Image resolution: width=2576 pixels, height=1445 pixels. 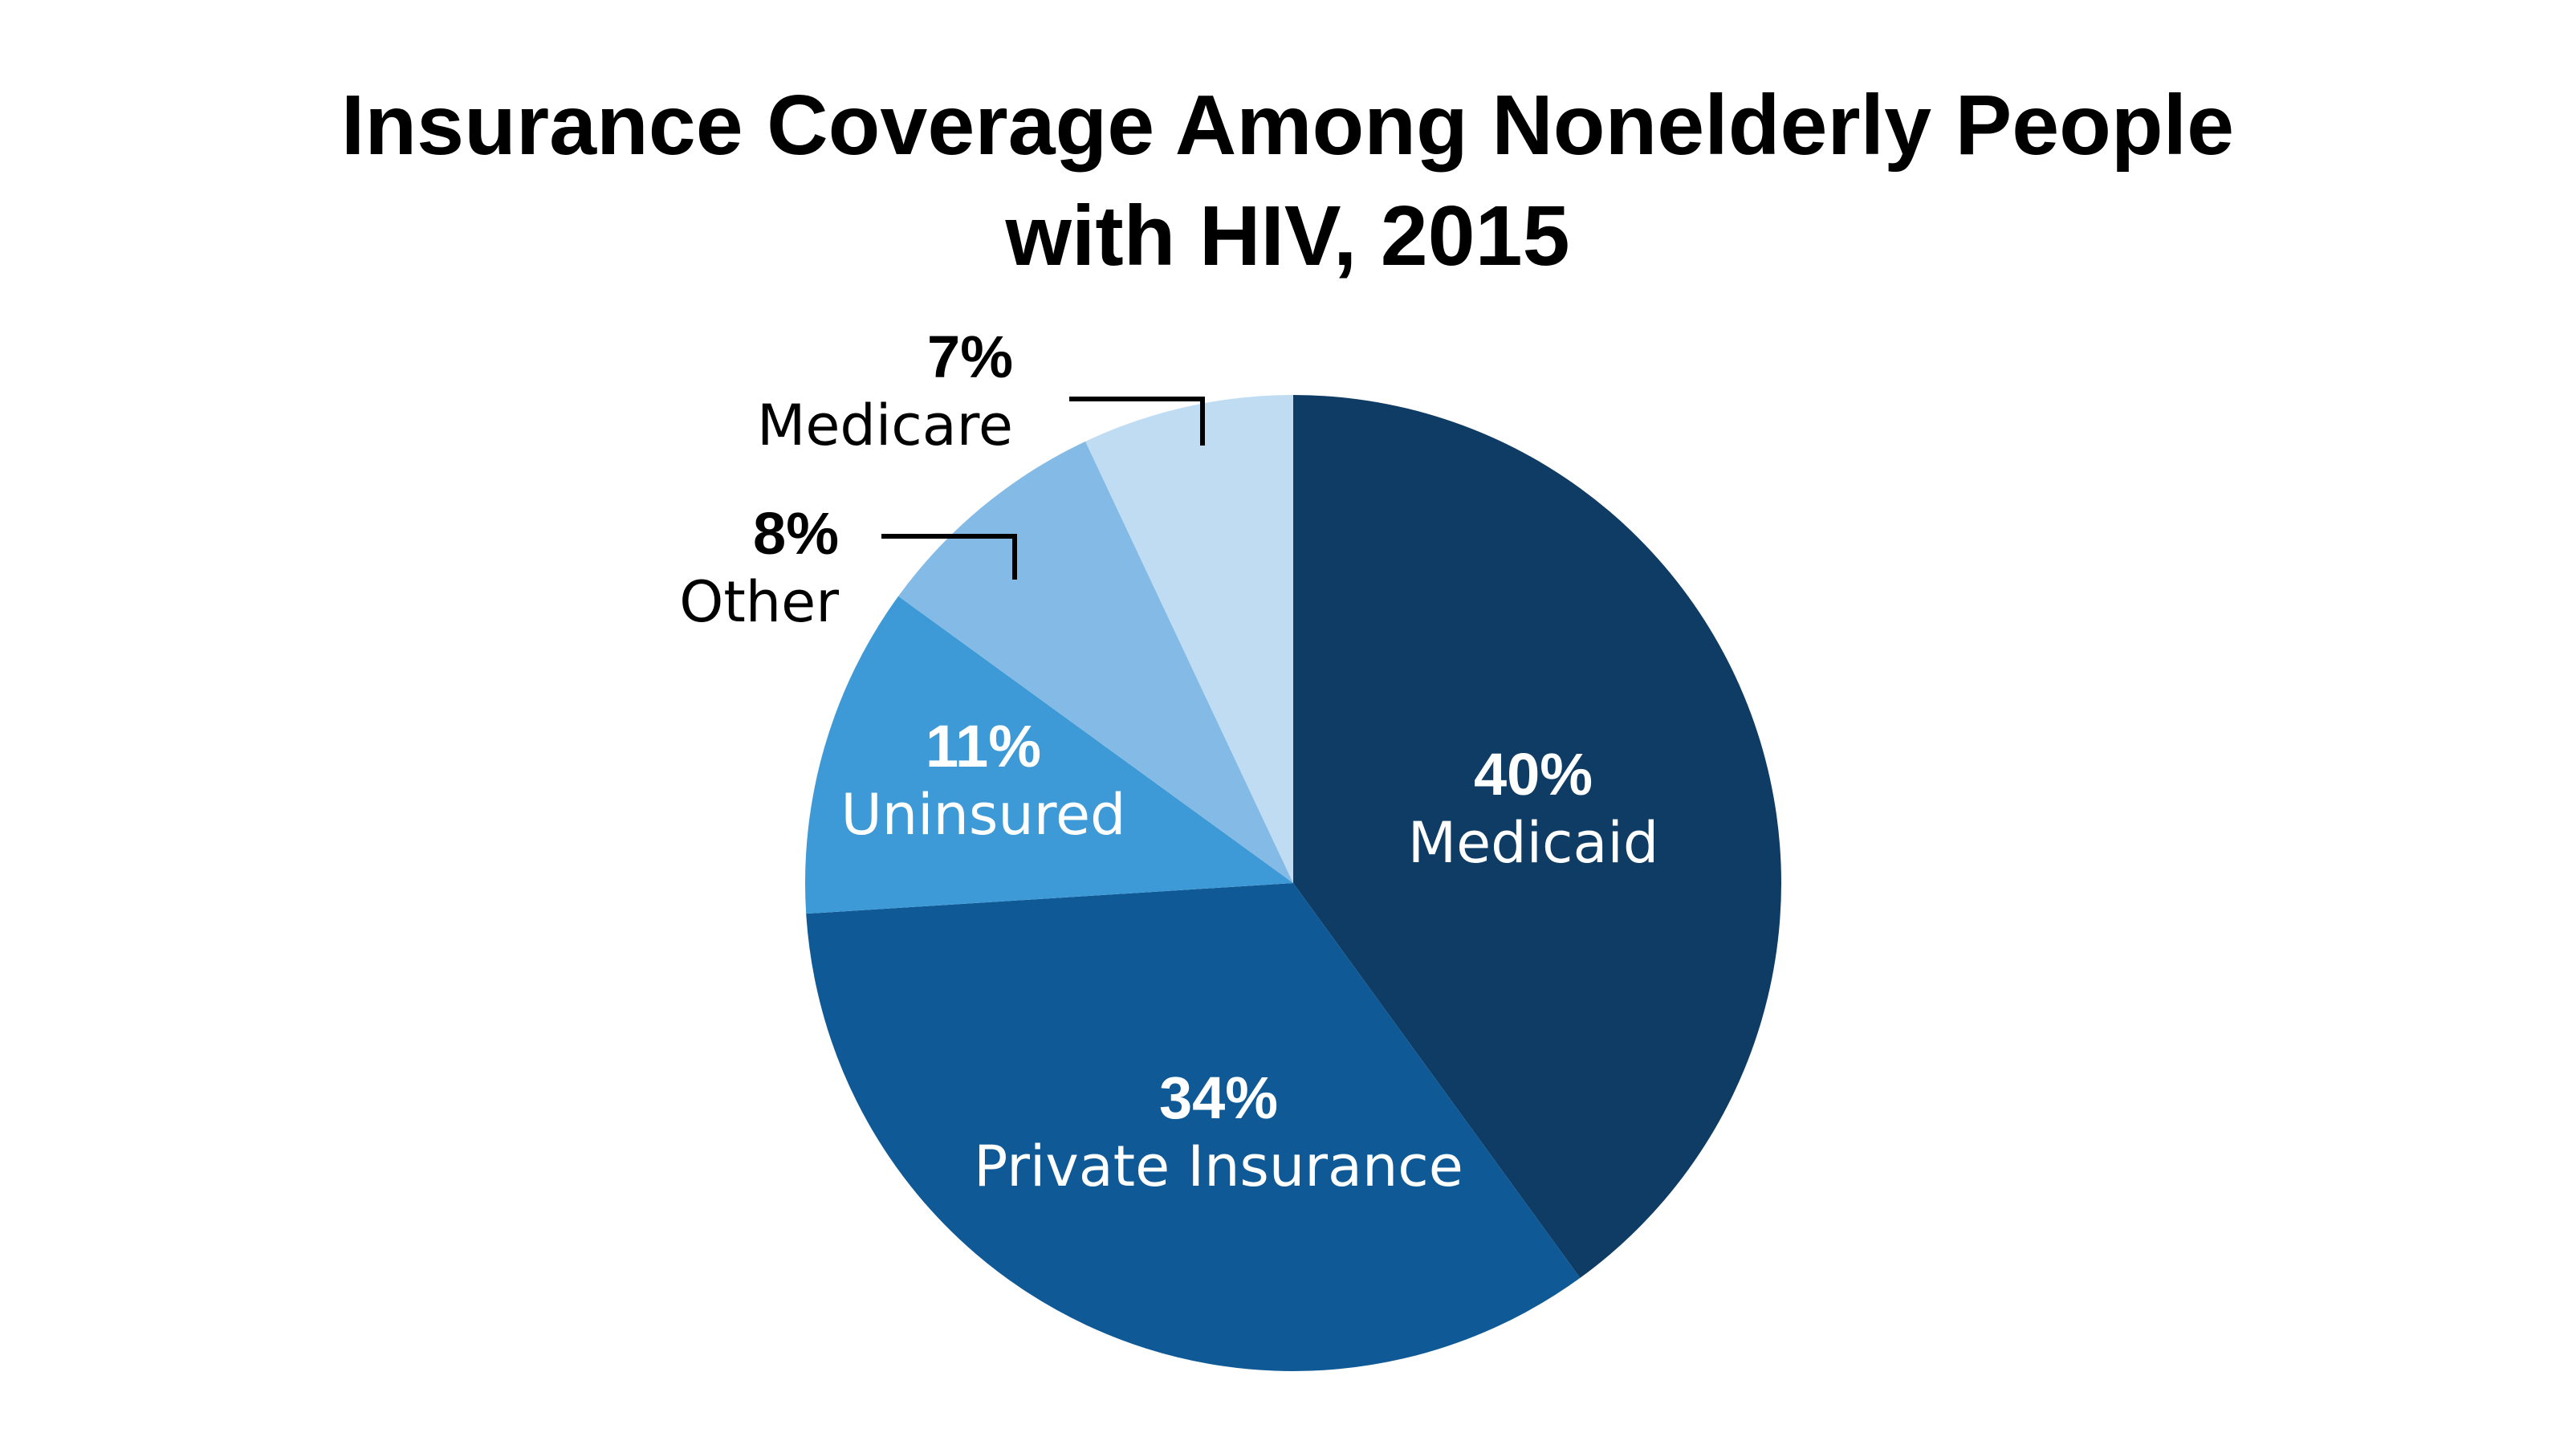 I want to click on leader-lines, so click(x=1043, y=489).